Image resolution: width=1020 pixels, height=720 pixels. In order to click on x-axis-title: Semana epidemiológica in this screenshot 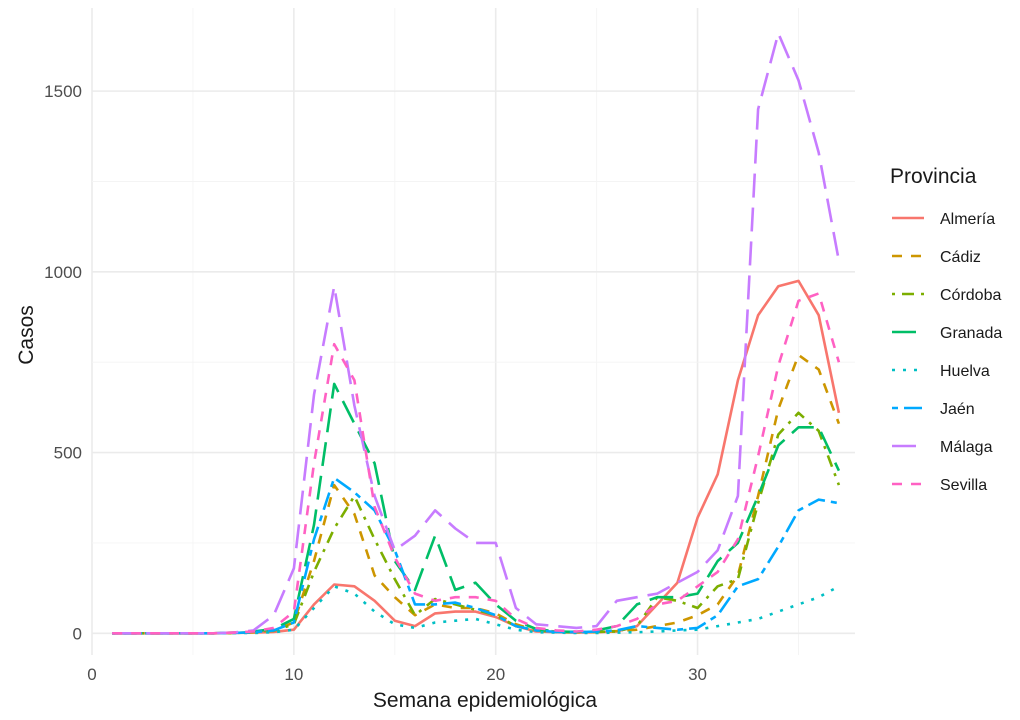, I will do `click(485, 700)`.